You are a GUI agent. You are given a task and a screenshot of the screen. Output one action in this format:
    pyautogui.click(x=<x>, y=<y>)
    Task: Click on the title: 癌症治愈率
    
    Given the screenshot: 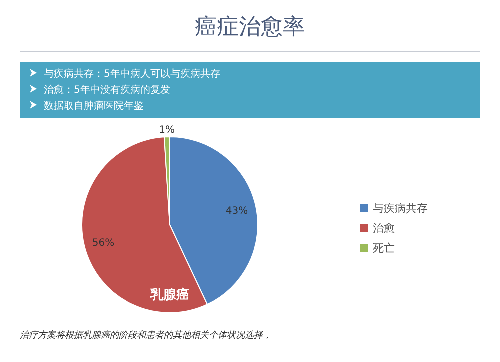 What is the action you would take?
    pyautogui.click(x=250, y=27)
    